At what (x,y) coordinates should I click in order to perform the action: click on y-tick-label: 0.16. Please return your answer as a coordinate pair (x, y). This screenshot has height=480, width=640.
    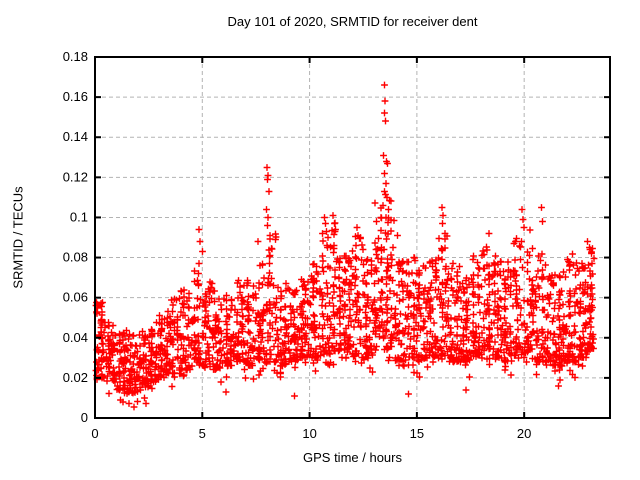
    Looking at the image, I should click on (75, 96).